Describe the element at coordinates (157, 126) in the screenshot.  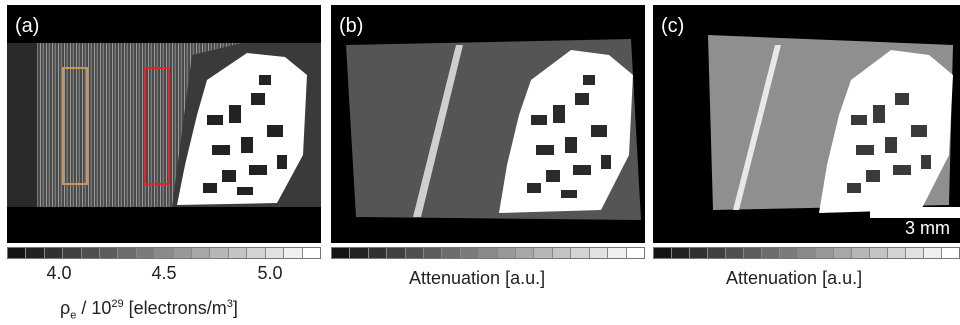
I see `roi-red-rectangle` at that location.